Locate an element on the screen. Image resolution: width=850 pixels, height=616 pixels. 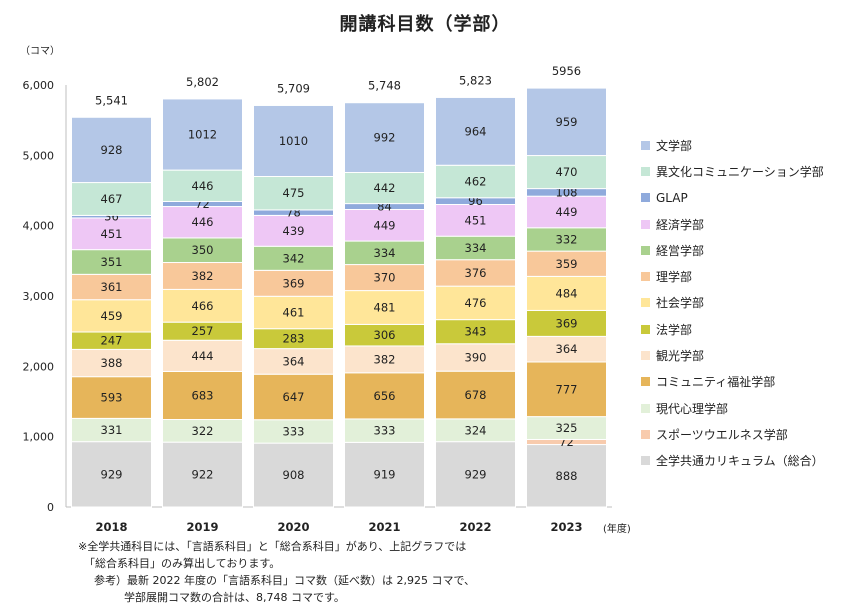
data-label: 964 is located at coordinates (476, 131).